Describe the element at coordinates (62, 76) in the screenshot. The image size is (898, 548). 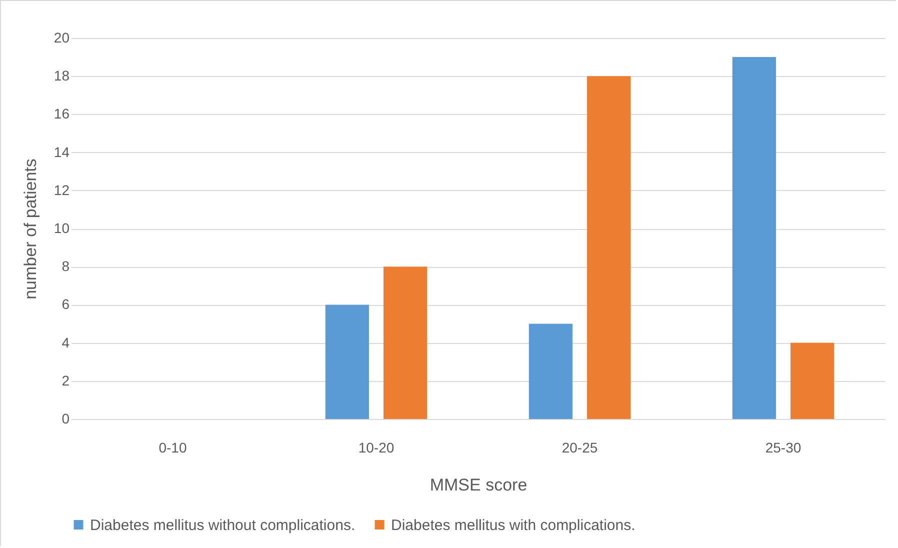
I see `y-tick-label: 18` at that location.